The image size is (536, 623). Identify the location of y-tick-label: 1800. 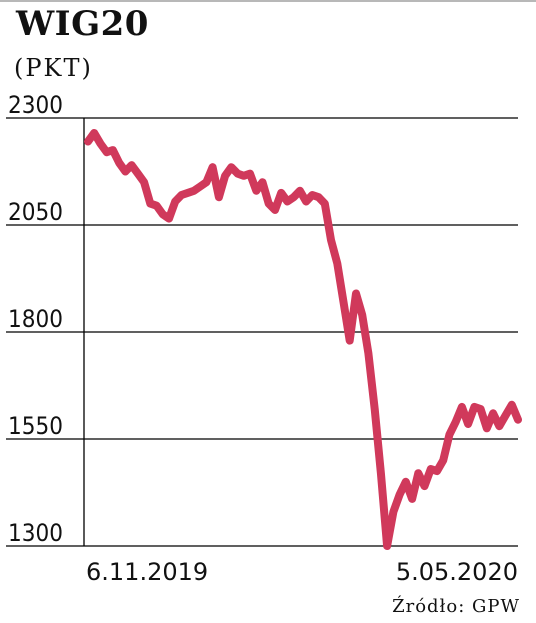
(35, 319).